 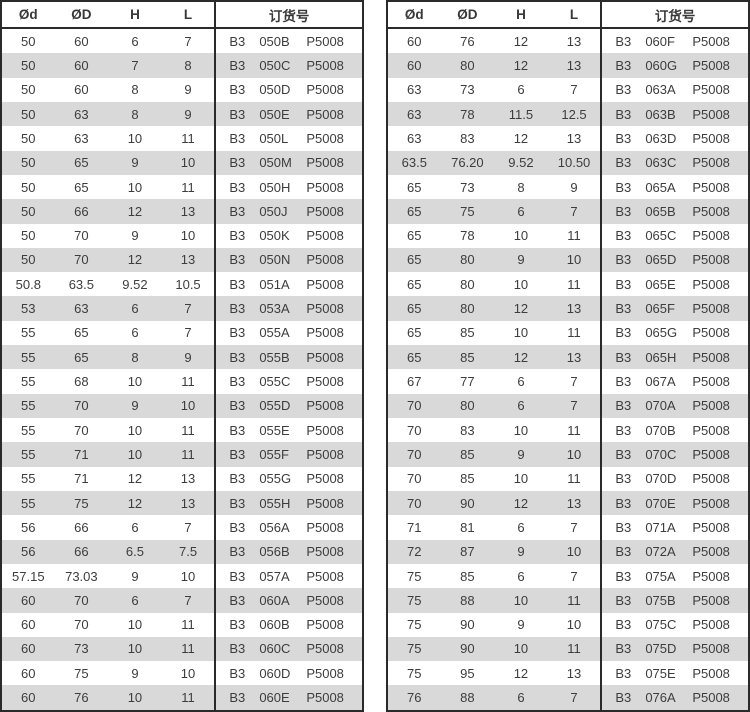 What do you see at coordinates (135, 284) in the screenshot?
I see `cell-height: 9.52` at bounding box center [135, 284].